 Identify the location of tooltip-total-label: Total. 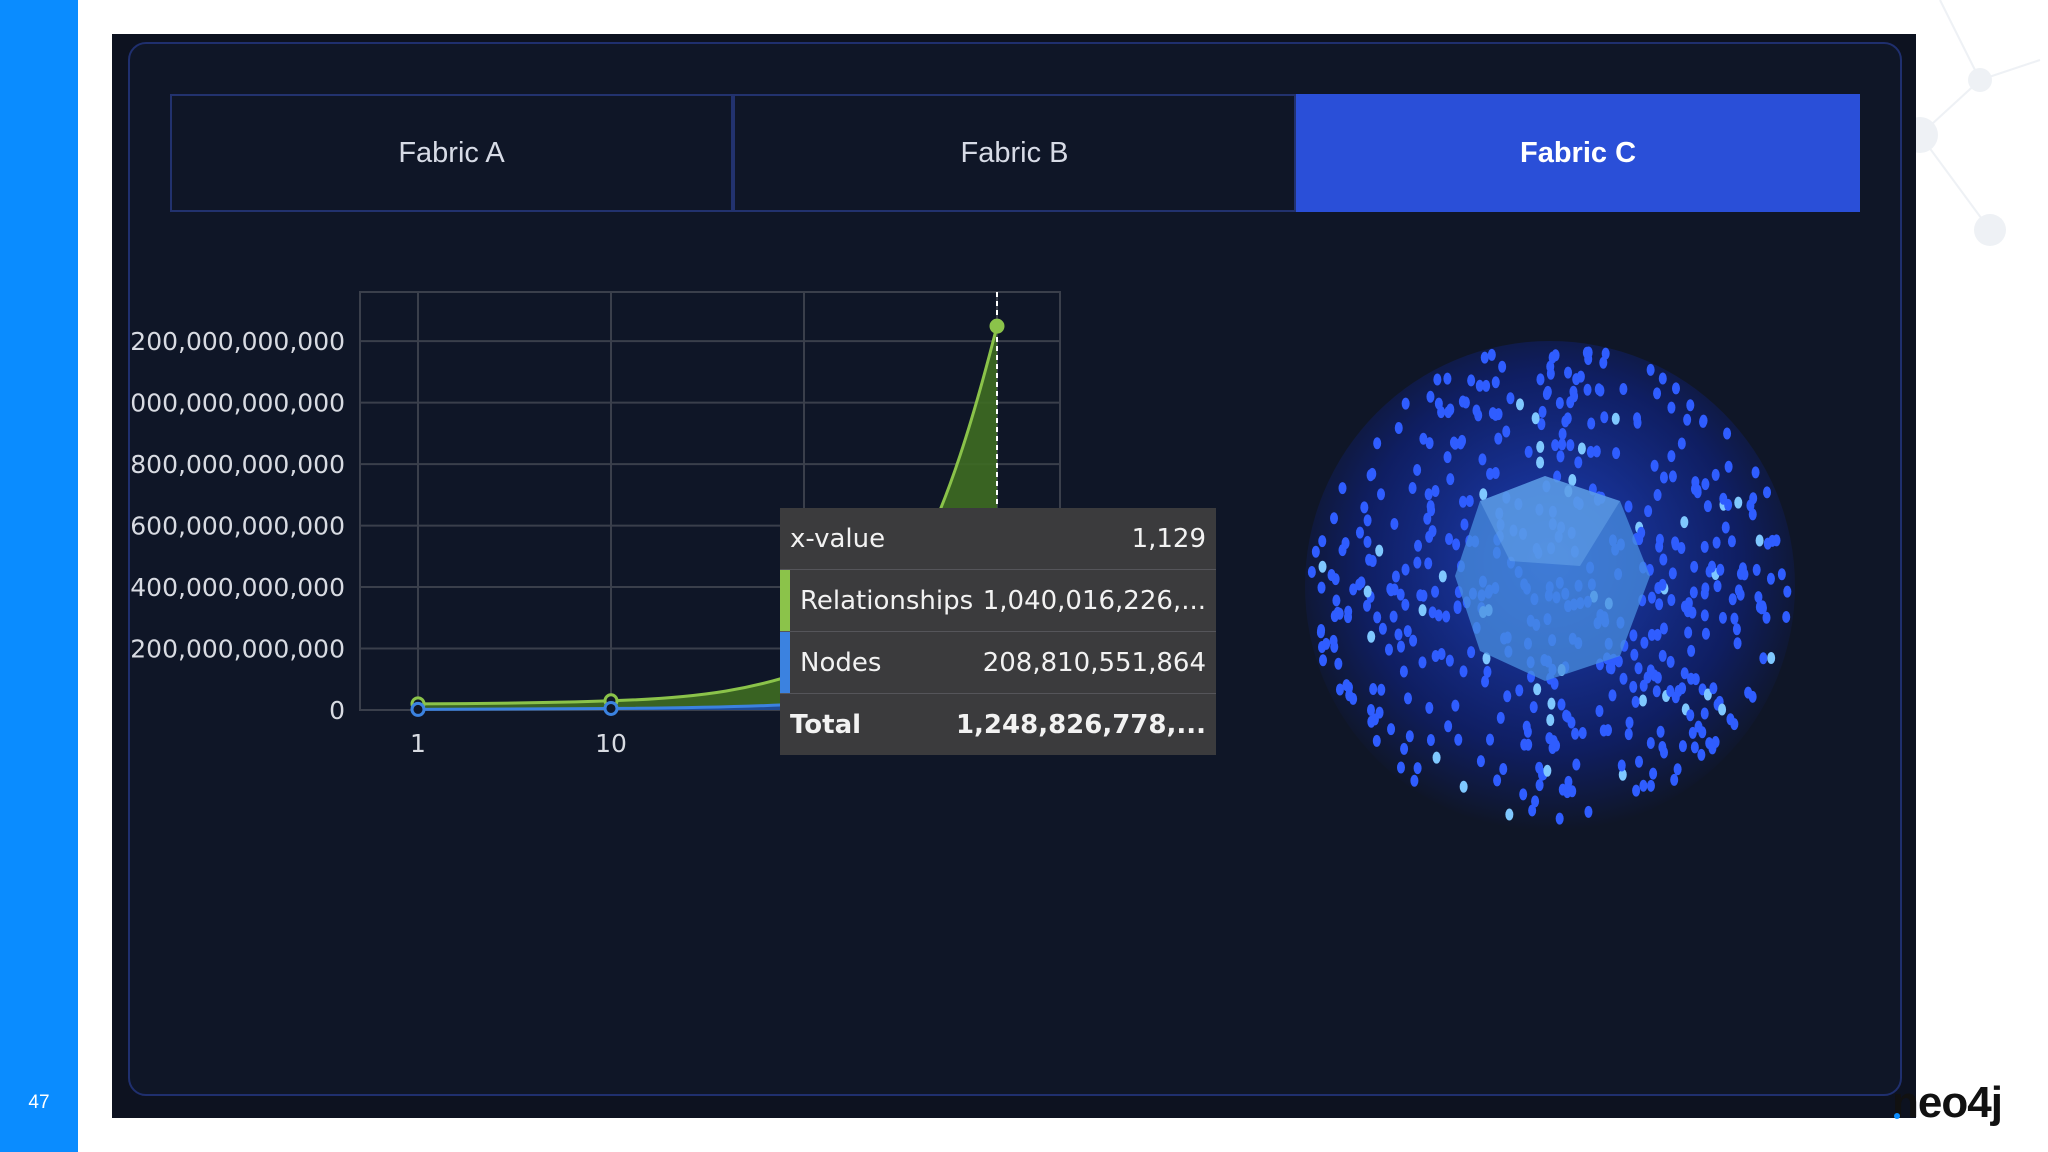
(826, 724).